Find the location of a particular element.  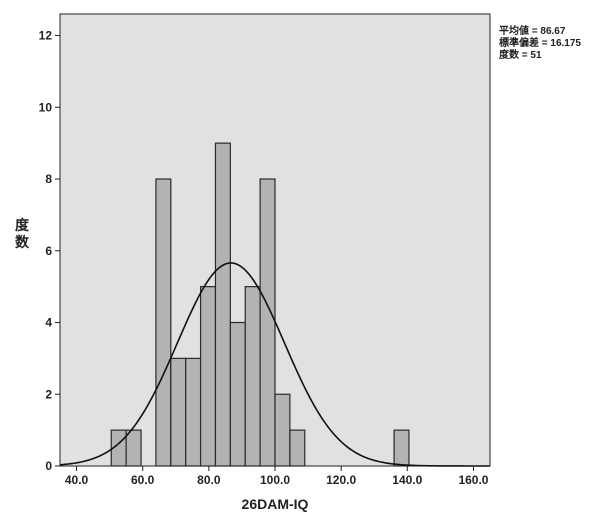

y-tick-label-2: 4 is located at coordinates (48, 323).